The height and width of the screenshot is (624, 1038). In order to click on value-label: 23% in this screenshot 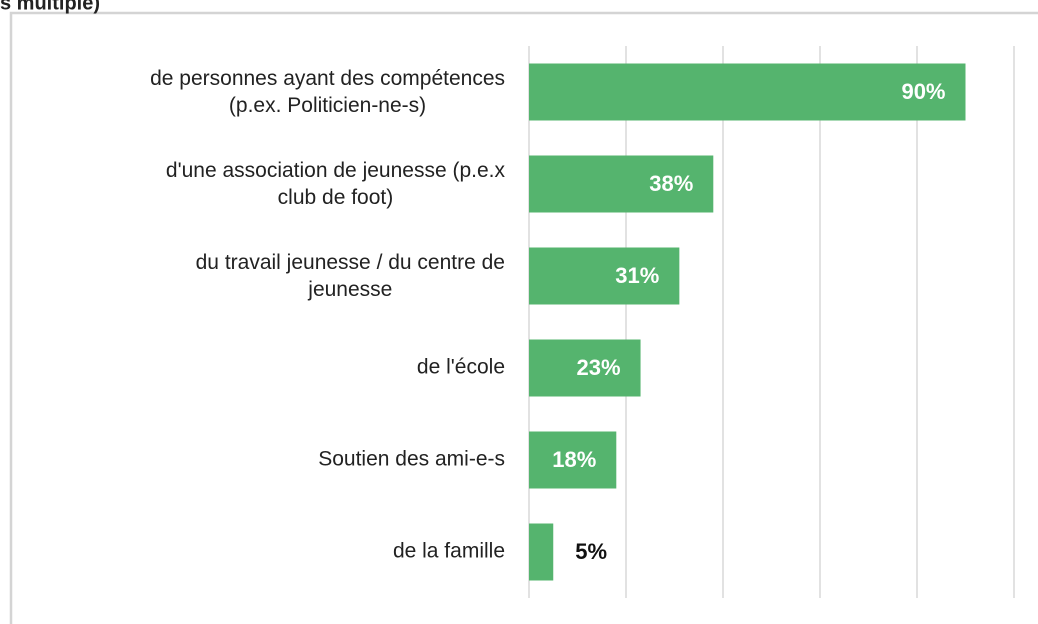, I will do `click(599, 367)`.